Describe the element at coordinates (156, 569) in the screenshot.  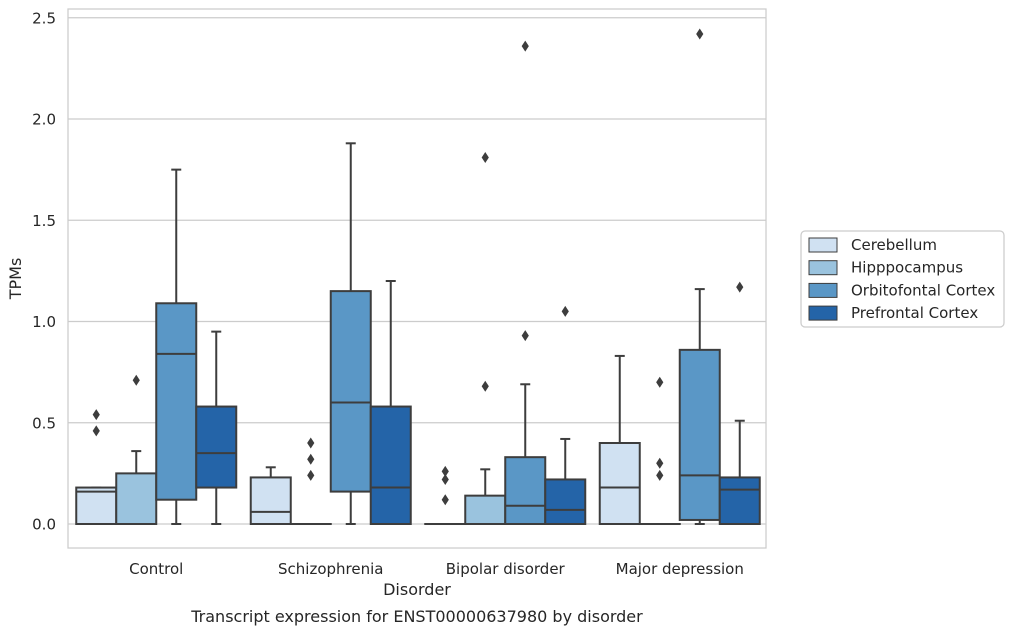
I see `x-tick-label: Control` at that location.